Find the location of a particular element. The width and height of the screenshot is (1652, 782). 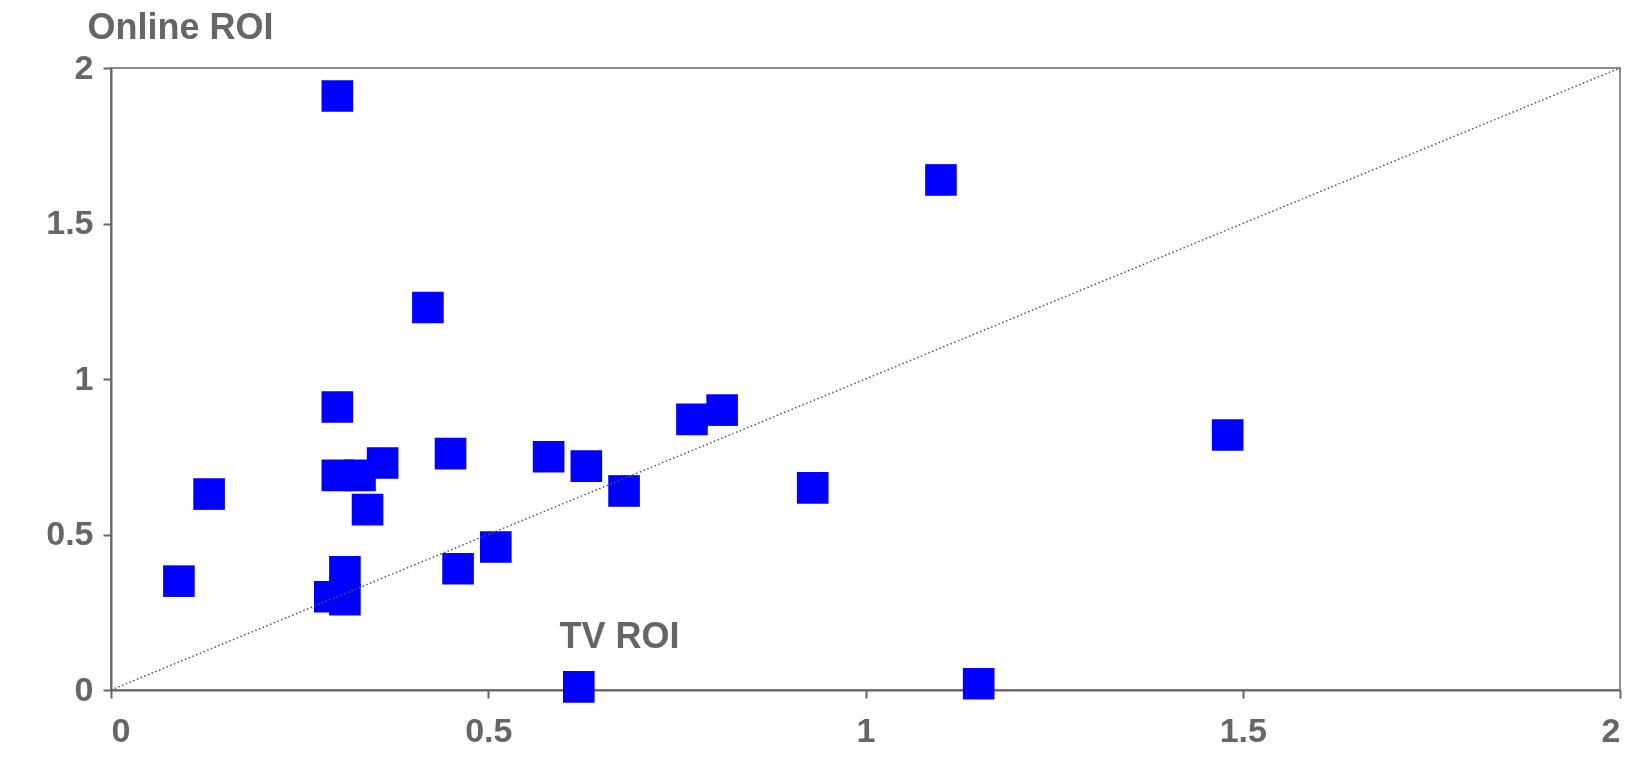

x-axis-title: TV ROI is located at coordinates (619, 635).